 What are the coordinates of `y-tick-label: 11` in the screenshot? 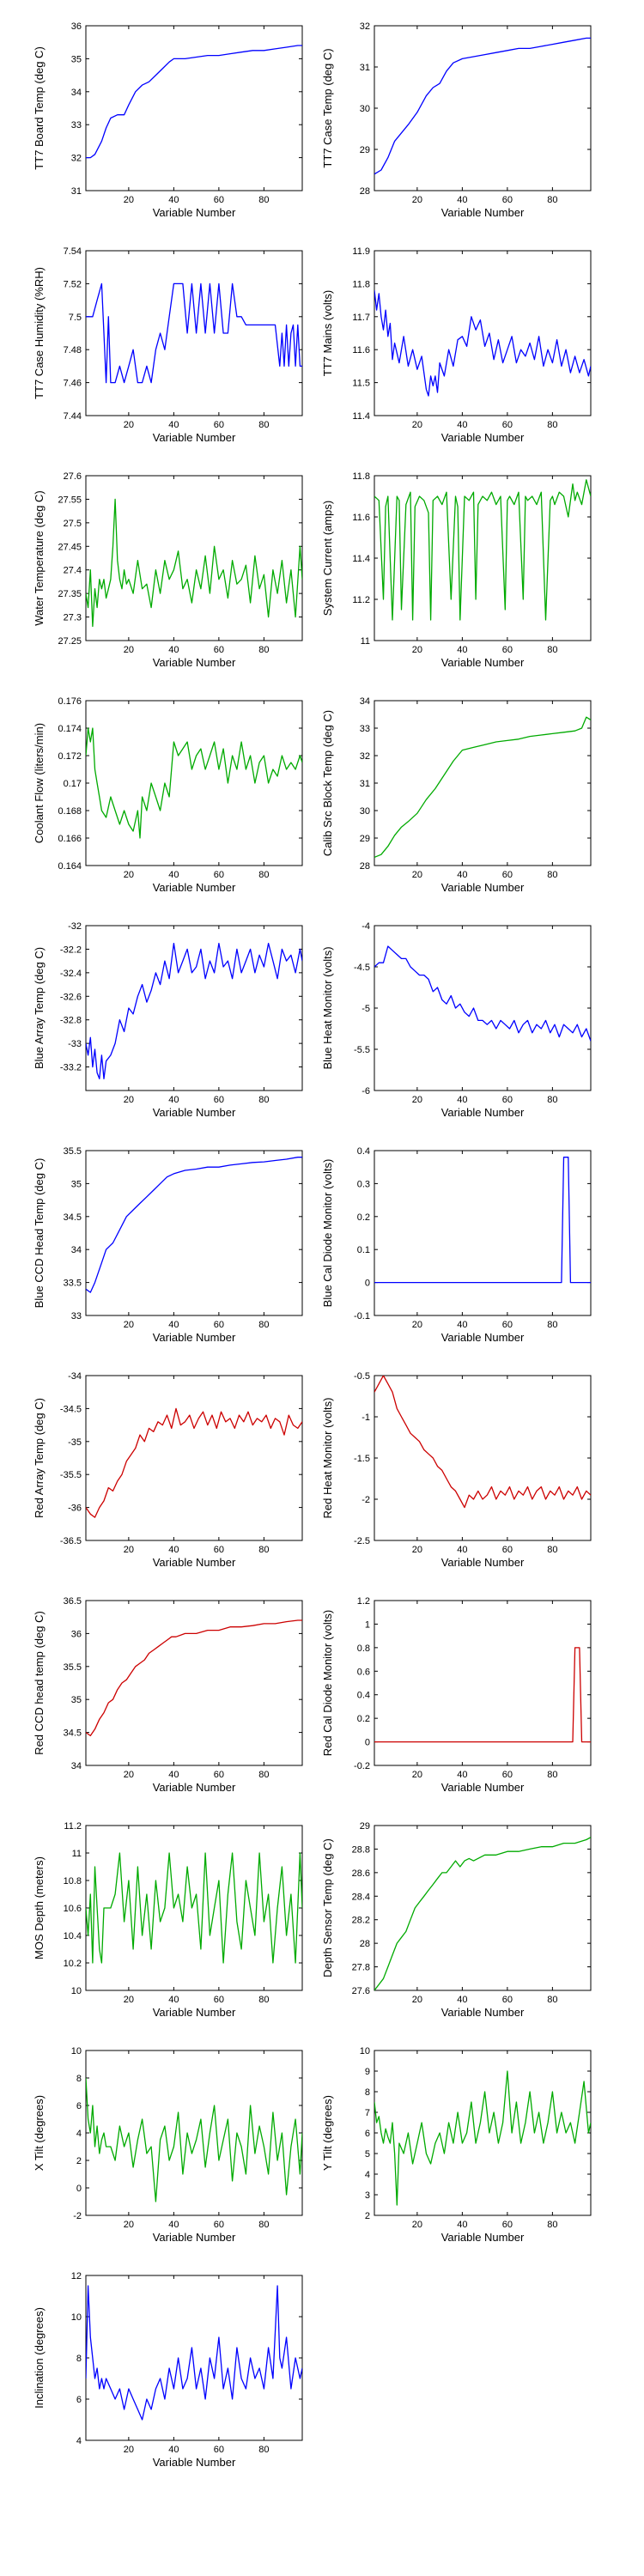 It's located at (366, 641).